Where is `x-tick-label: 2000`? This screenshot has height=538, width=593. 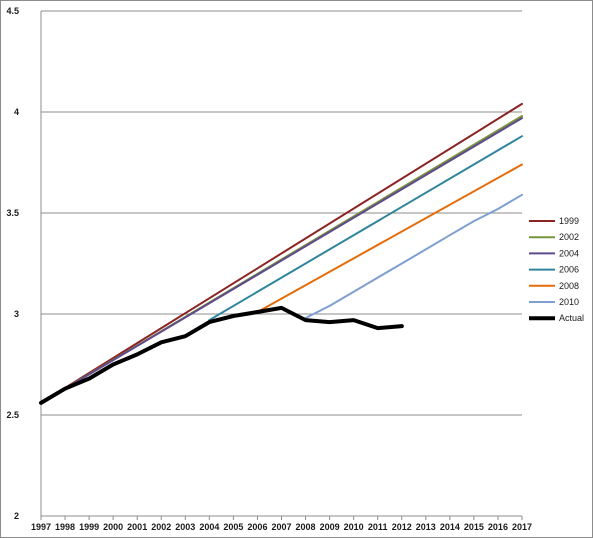 x-tick-label: 2000 is located at coordinates (113, 527).